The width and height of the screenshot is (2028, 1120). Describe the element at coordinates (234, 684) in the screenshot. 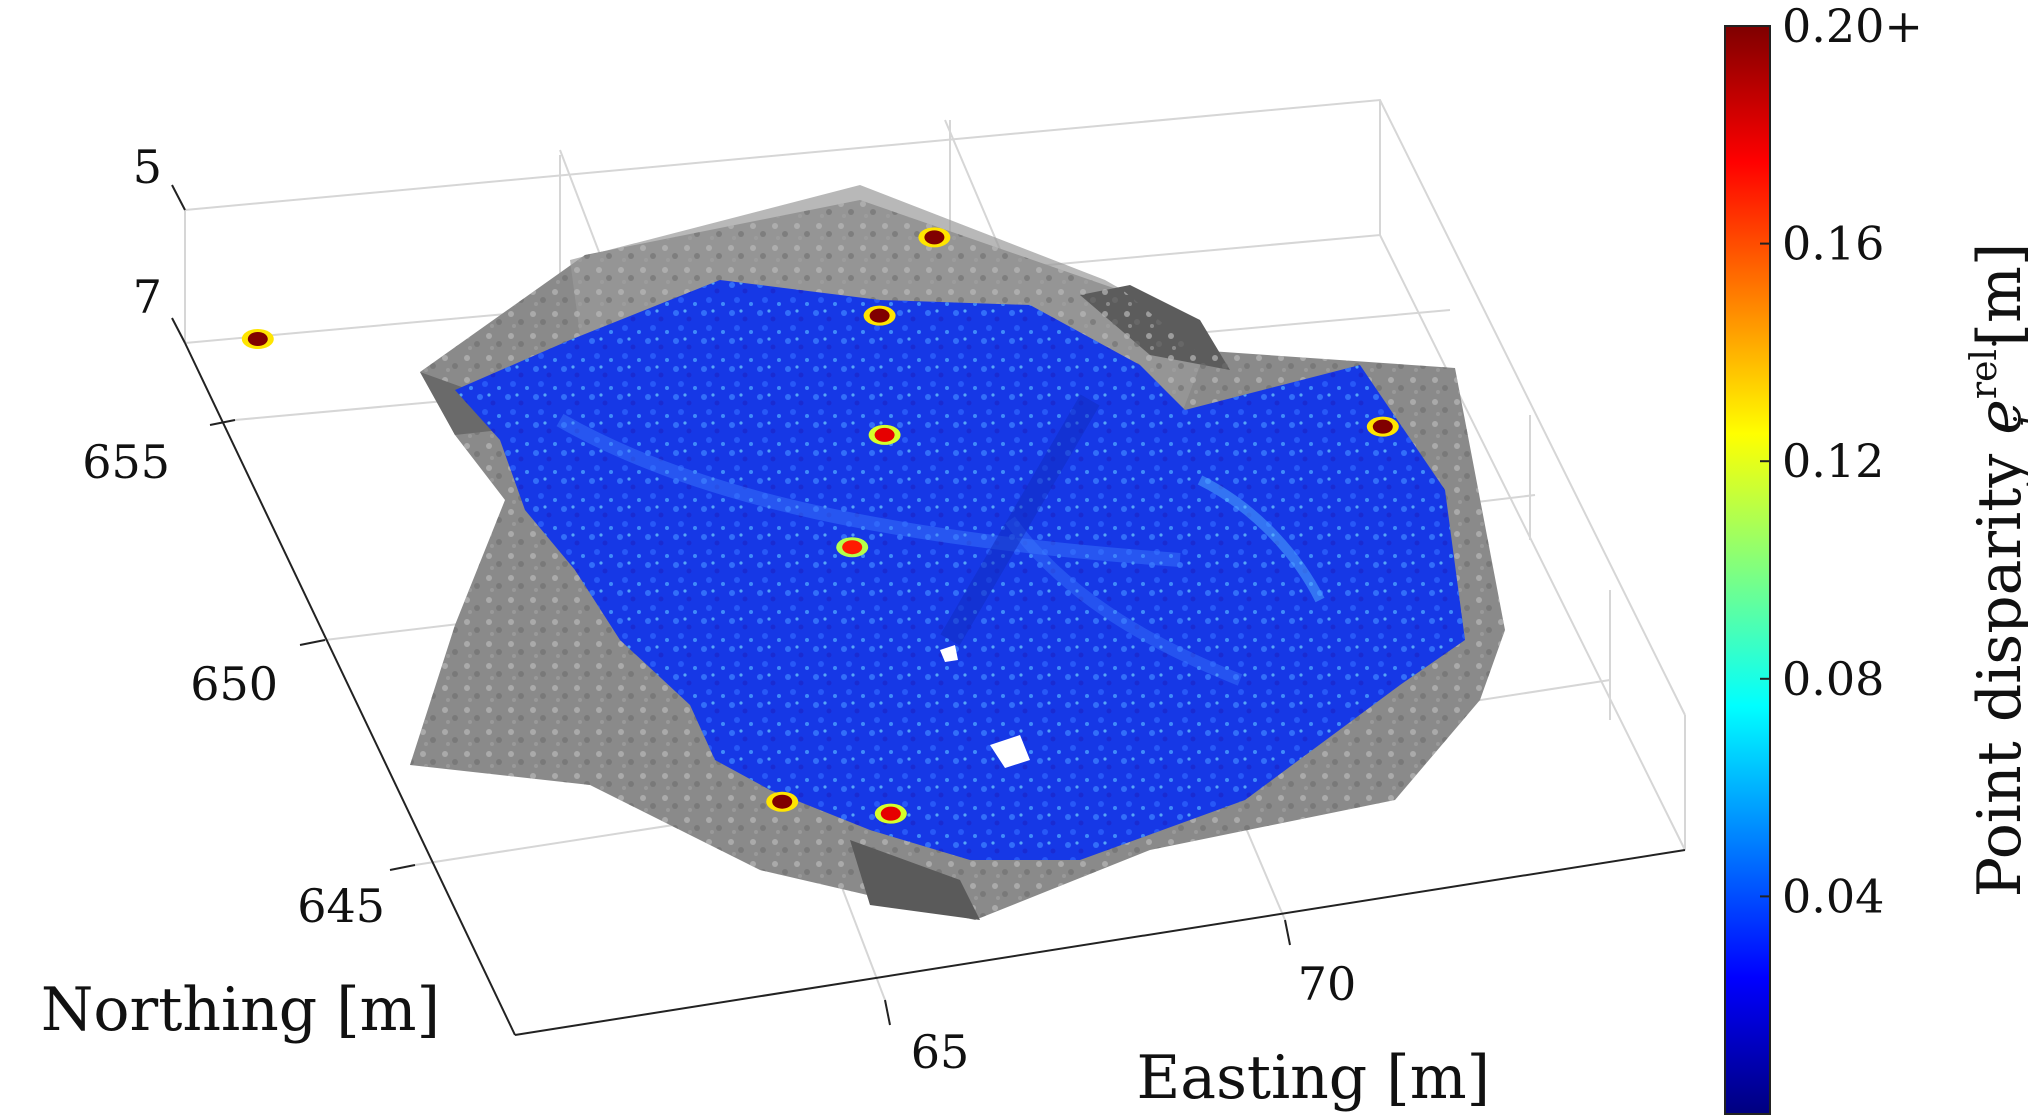

I see `y-tick-650: 650` at that location.